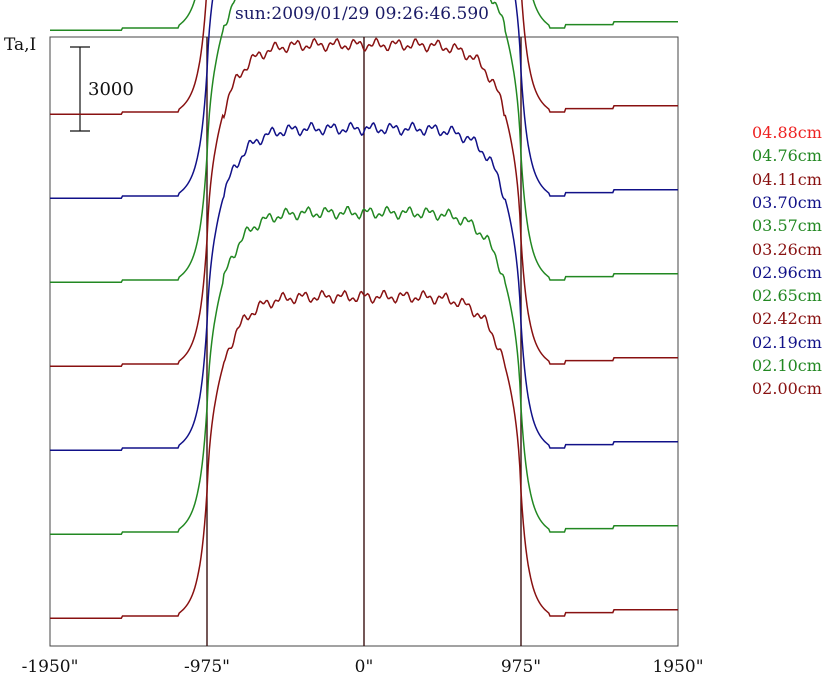 The image size is (830, 681). I want to click on y-axis-label: Ta,I, so click(20, 45).